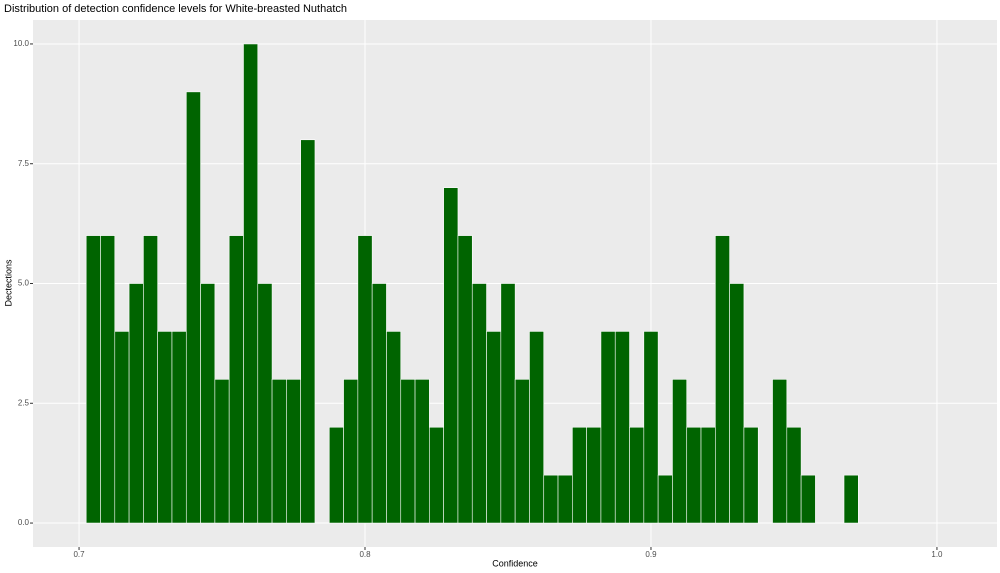  Describe the element at coordinates (24, 283) in the screenshot. I see `y-tick-label: 5.0` at that location.